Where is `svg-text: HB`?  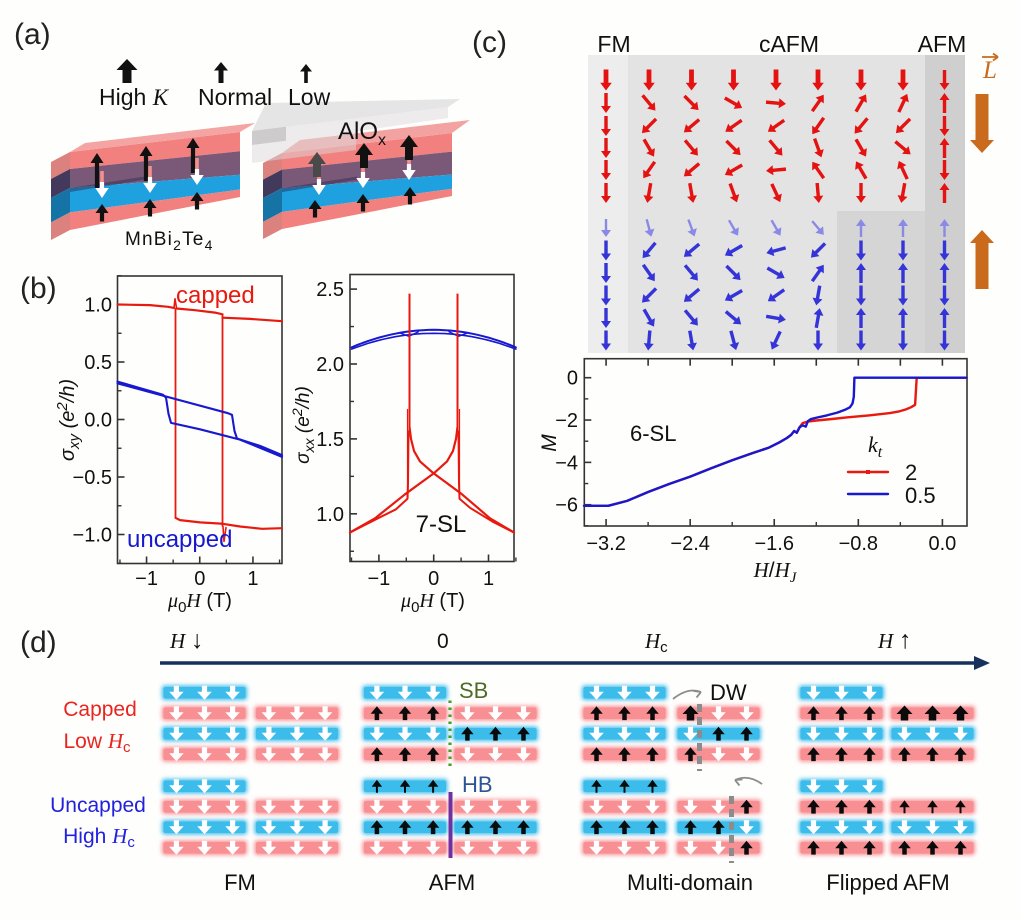
svg-text: HB is located at coordinates (477, 784).